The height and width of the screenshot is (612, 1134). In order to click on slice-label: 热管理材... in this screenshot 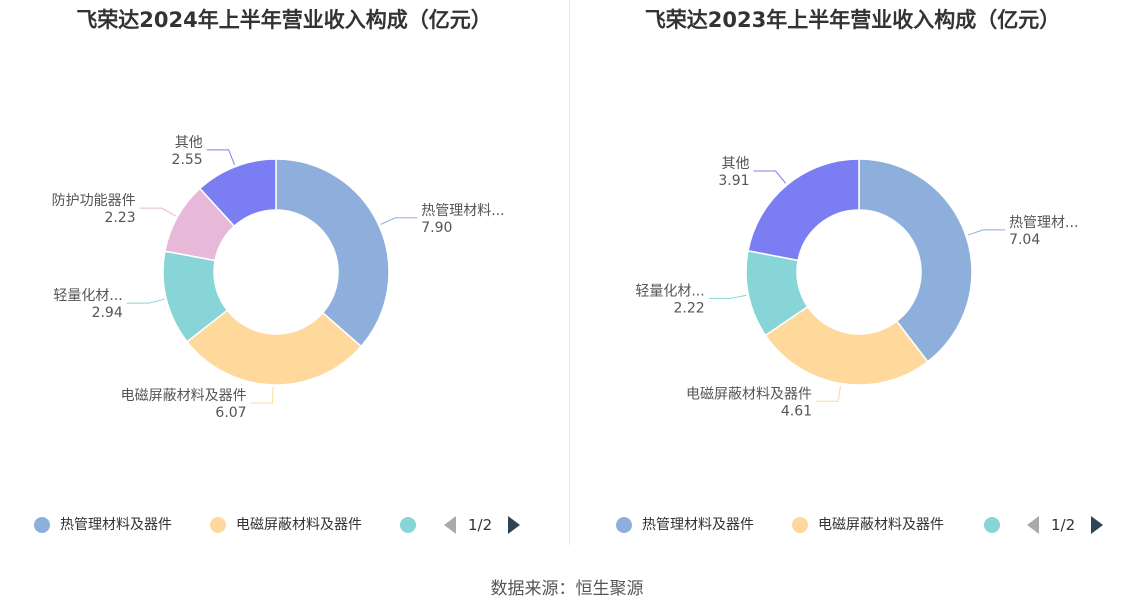, I will do `click(1043, 223)`.